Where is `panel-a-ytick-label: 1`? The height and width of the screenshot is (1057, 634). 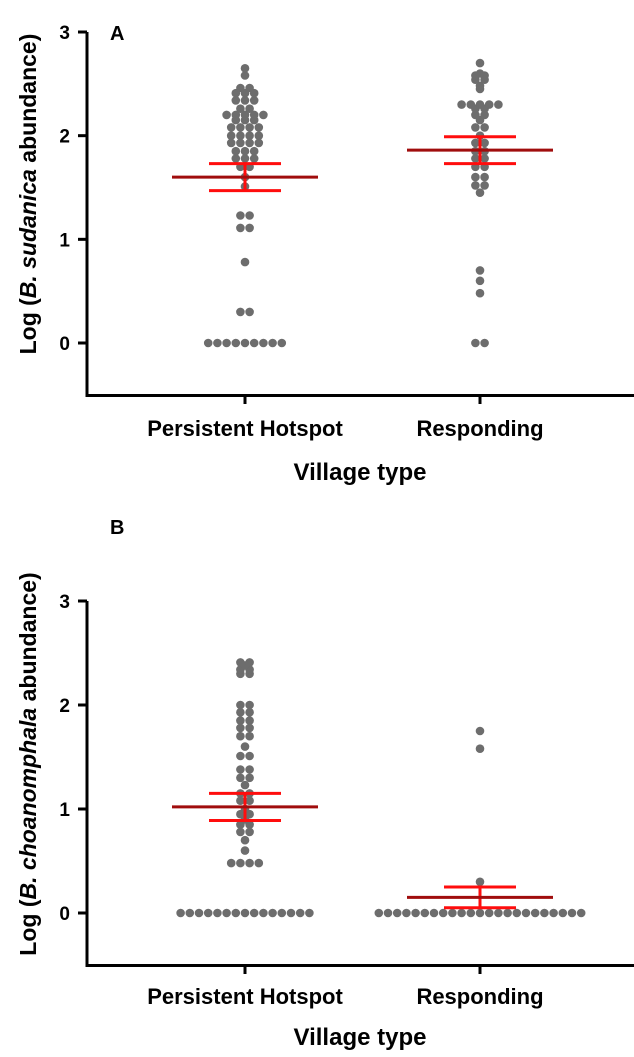
panel-a-ytick-label: 1 is located at coordinates (64, 240).